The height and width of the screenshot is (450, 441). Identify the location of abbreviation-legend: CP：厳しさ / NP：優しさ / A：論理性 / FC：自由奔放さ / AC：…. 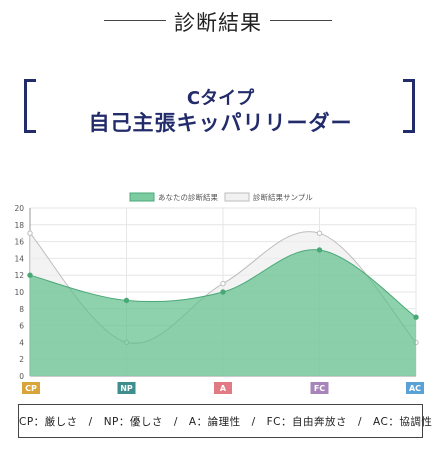
(225, 421).